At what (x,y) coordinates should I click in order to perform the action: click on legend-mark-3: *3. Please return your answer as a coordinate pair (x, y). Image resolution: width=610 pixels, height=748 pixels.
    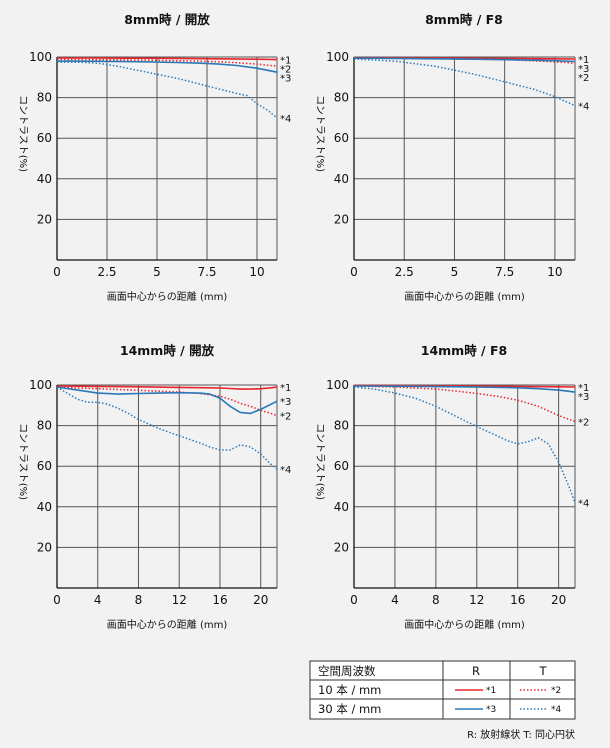
    Looking at the image, I should click on (491, 710).